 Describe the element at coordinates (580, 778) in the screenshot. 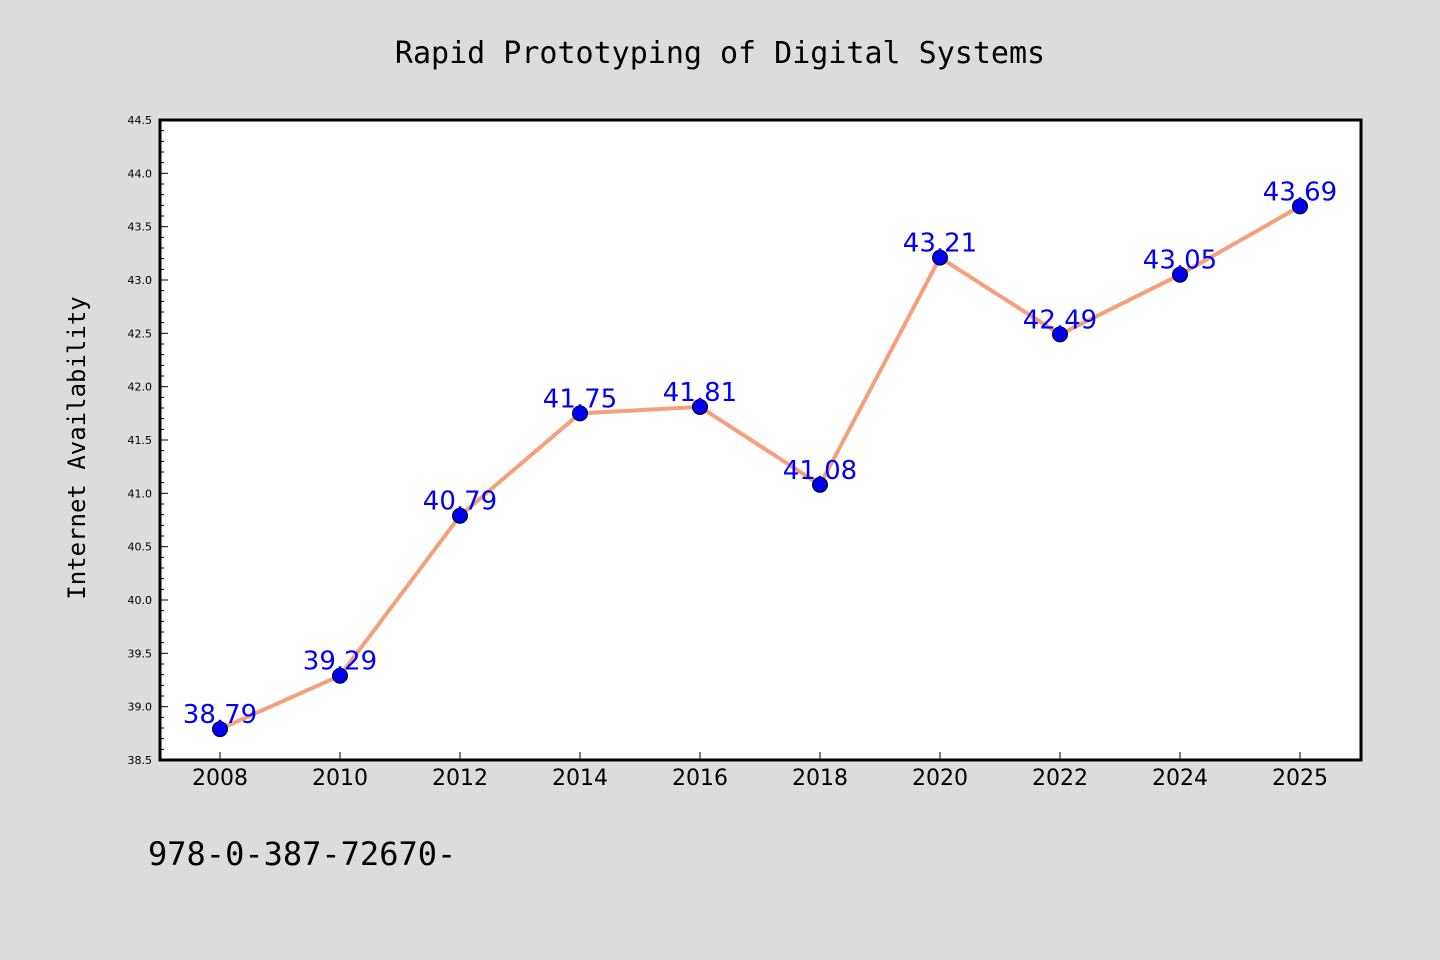

I see `x-tick-label: 2014` at that location.